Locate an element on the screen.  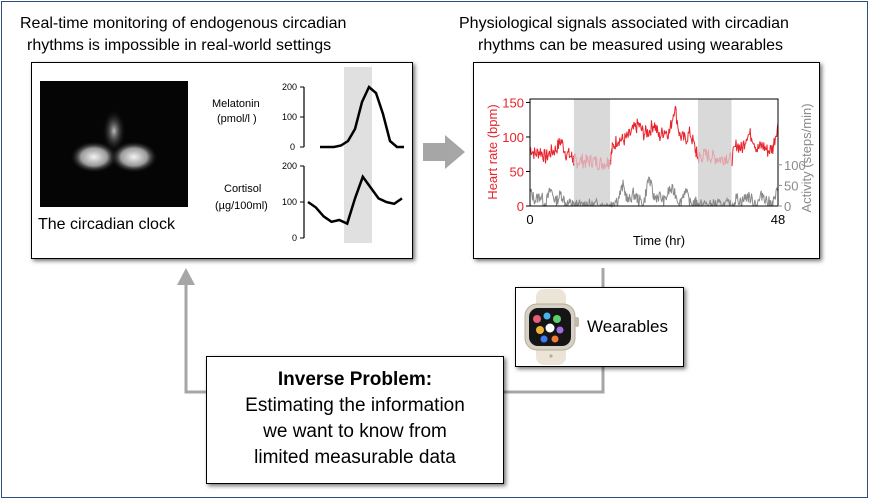
wearables-label: Wearables is located at coordinates (627, 326).